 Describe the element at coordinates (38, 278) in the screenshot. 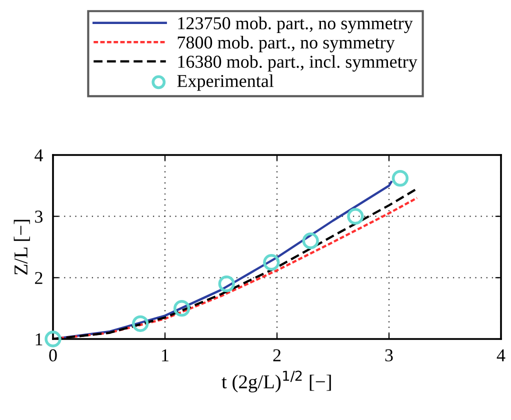

I see `y-tick-label: 2` at that location.